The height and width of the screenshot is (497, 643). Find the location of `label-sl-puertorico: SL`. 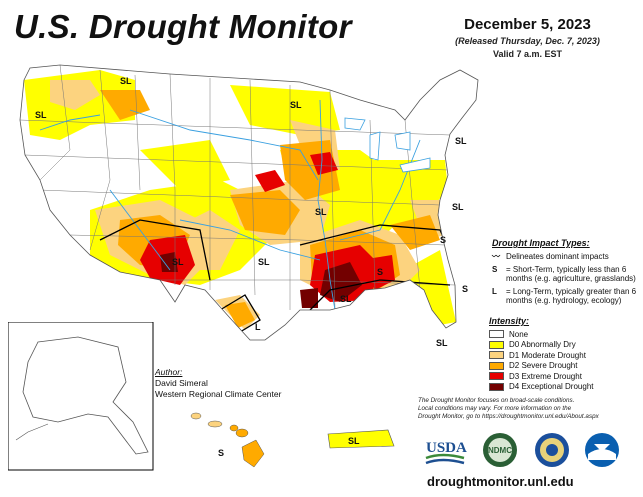

label-sl-puertorico: SL is located at coordinates (354, 441).